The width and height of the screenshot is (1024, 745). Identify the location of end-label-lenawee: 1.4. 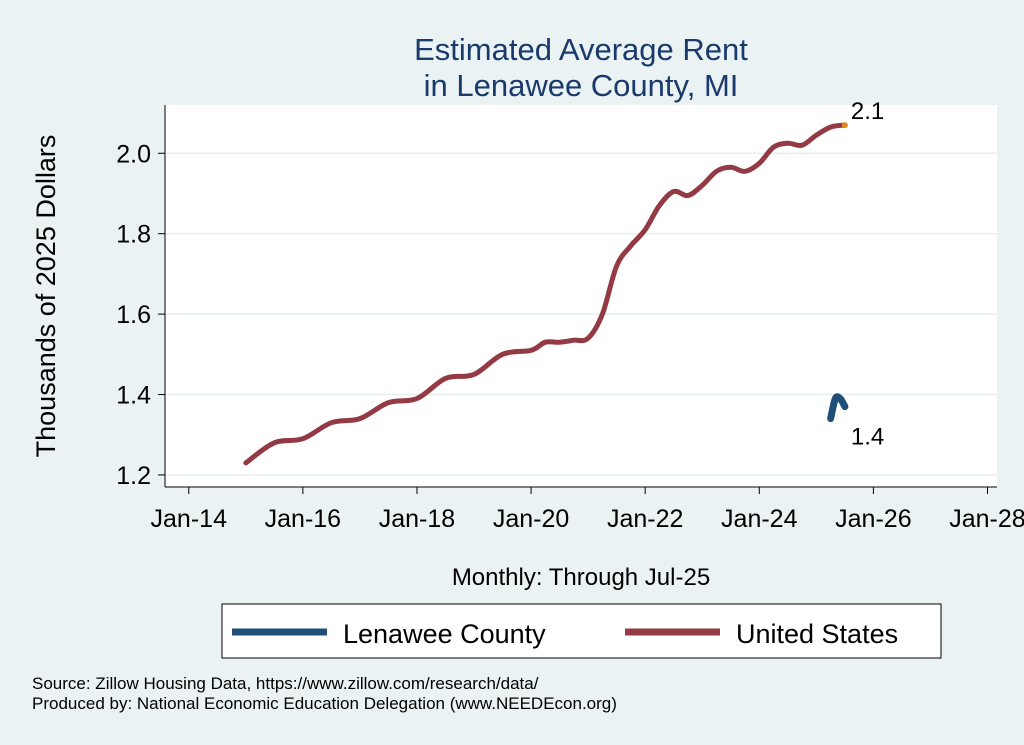
(867, 437).